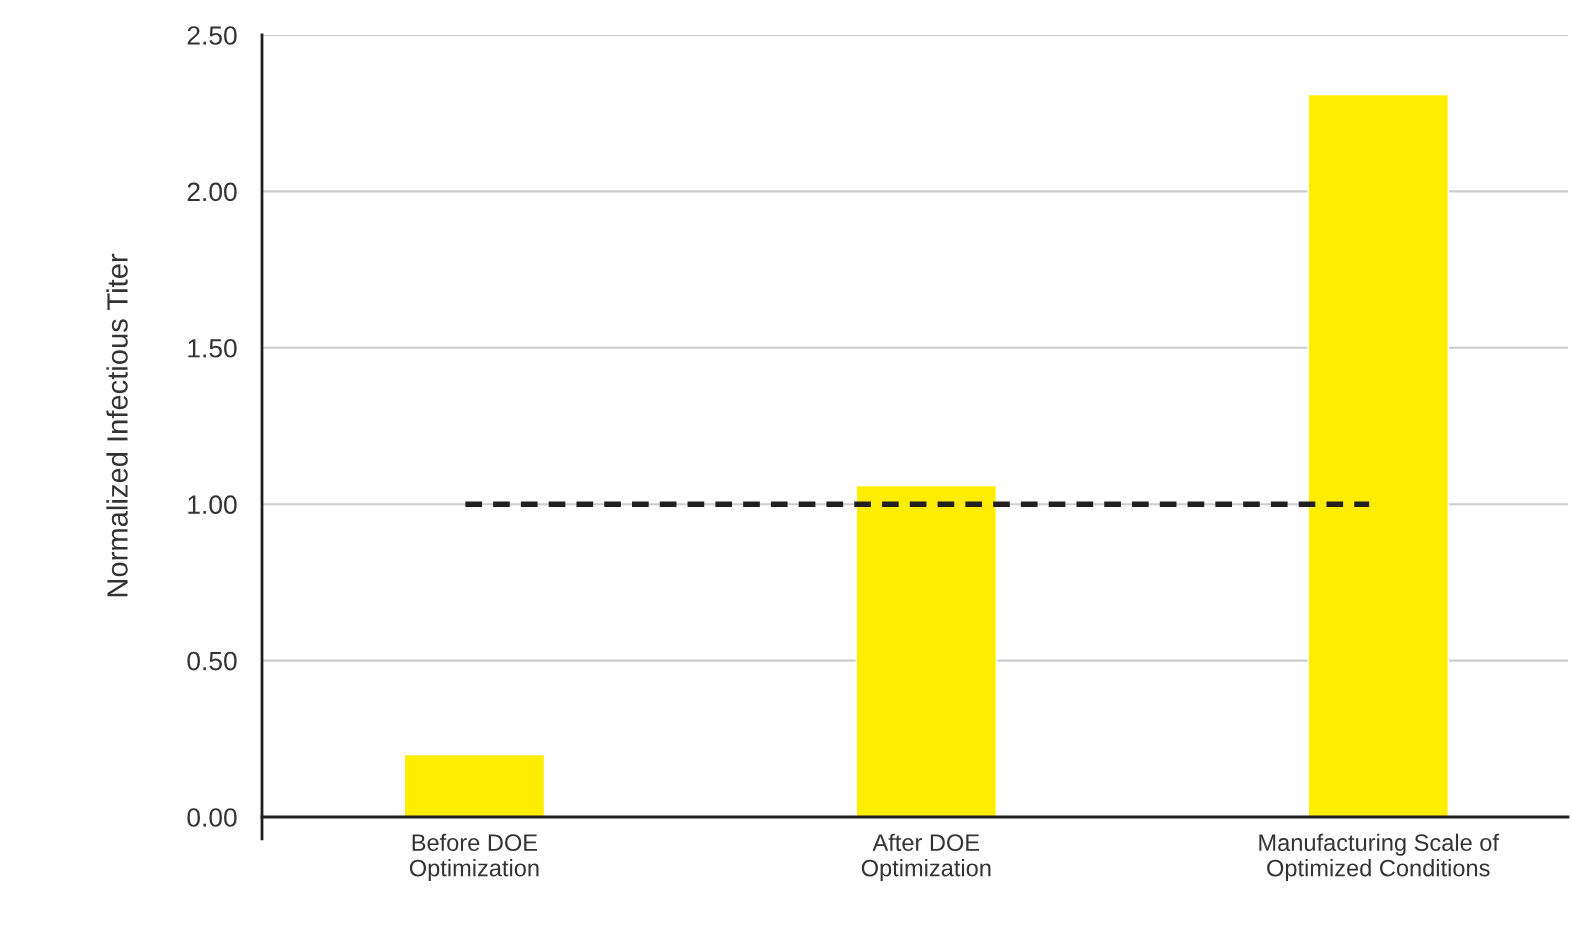  I want to click on x-tick-label: After DOE Optimization, so click(926, 857).